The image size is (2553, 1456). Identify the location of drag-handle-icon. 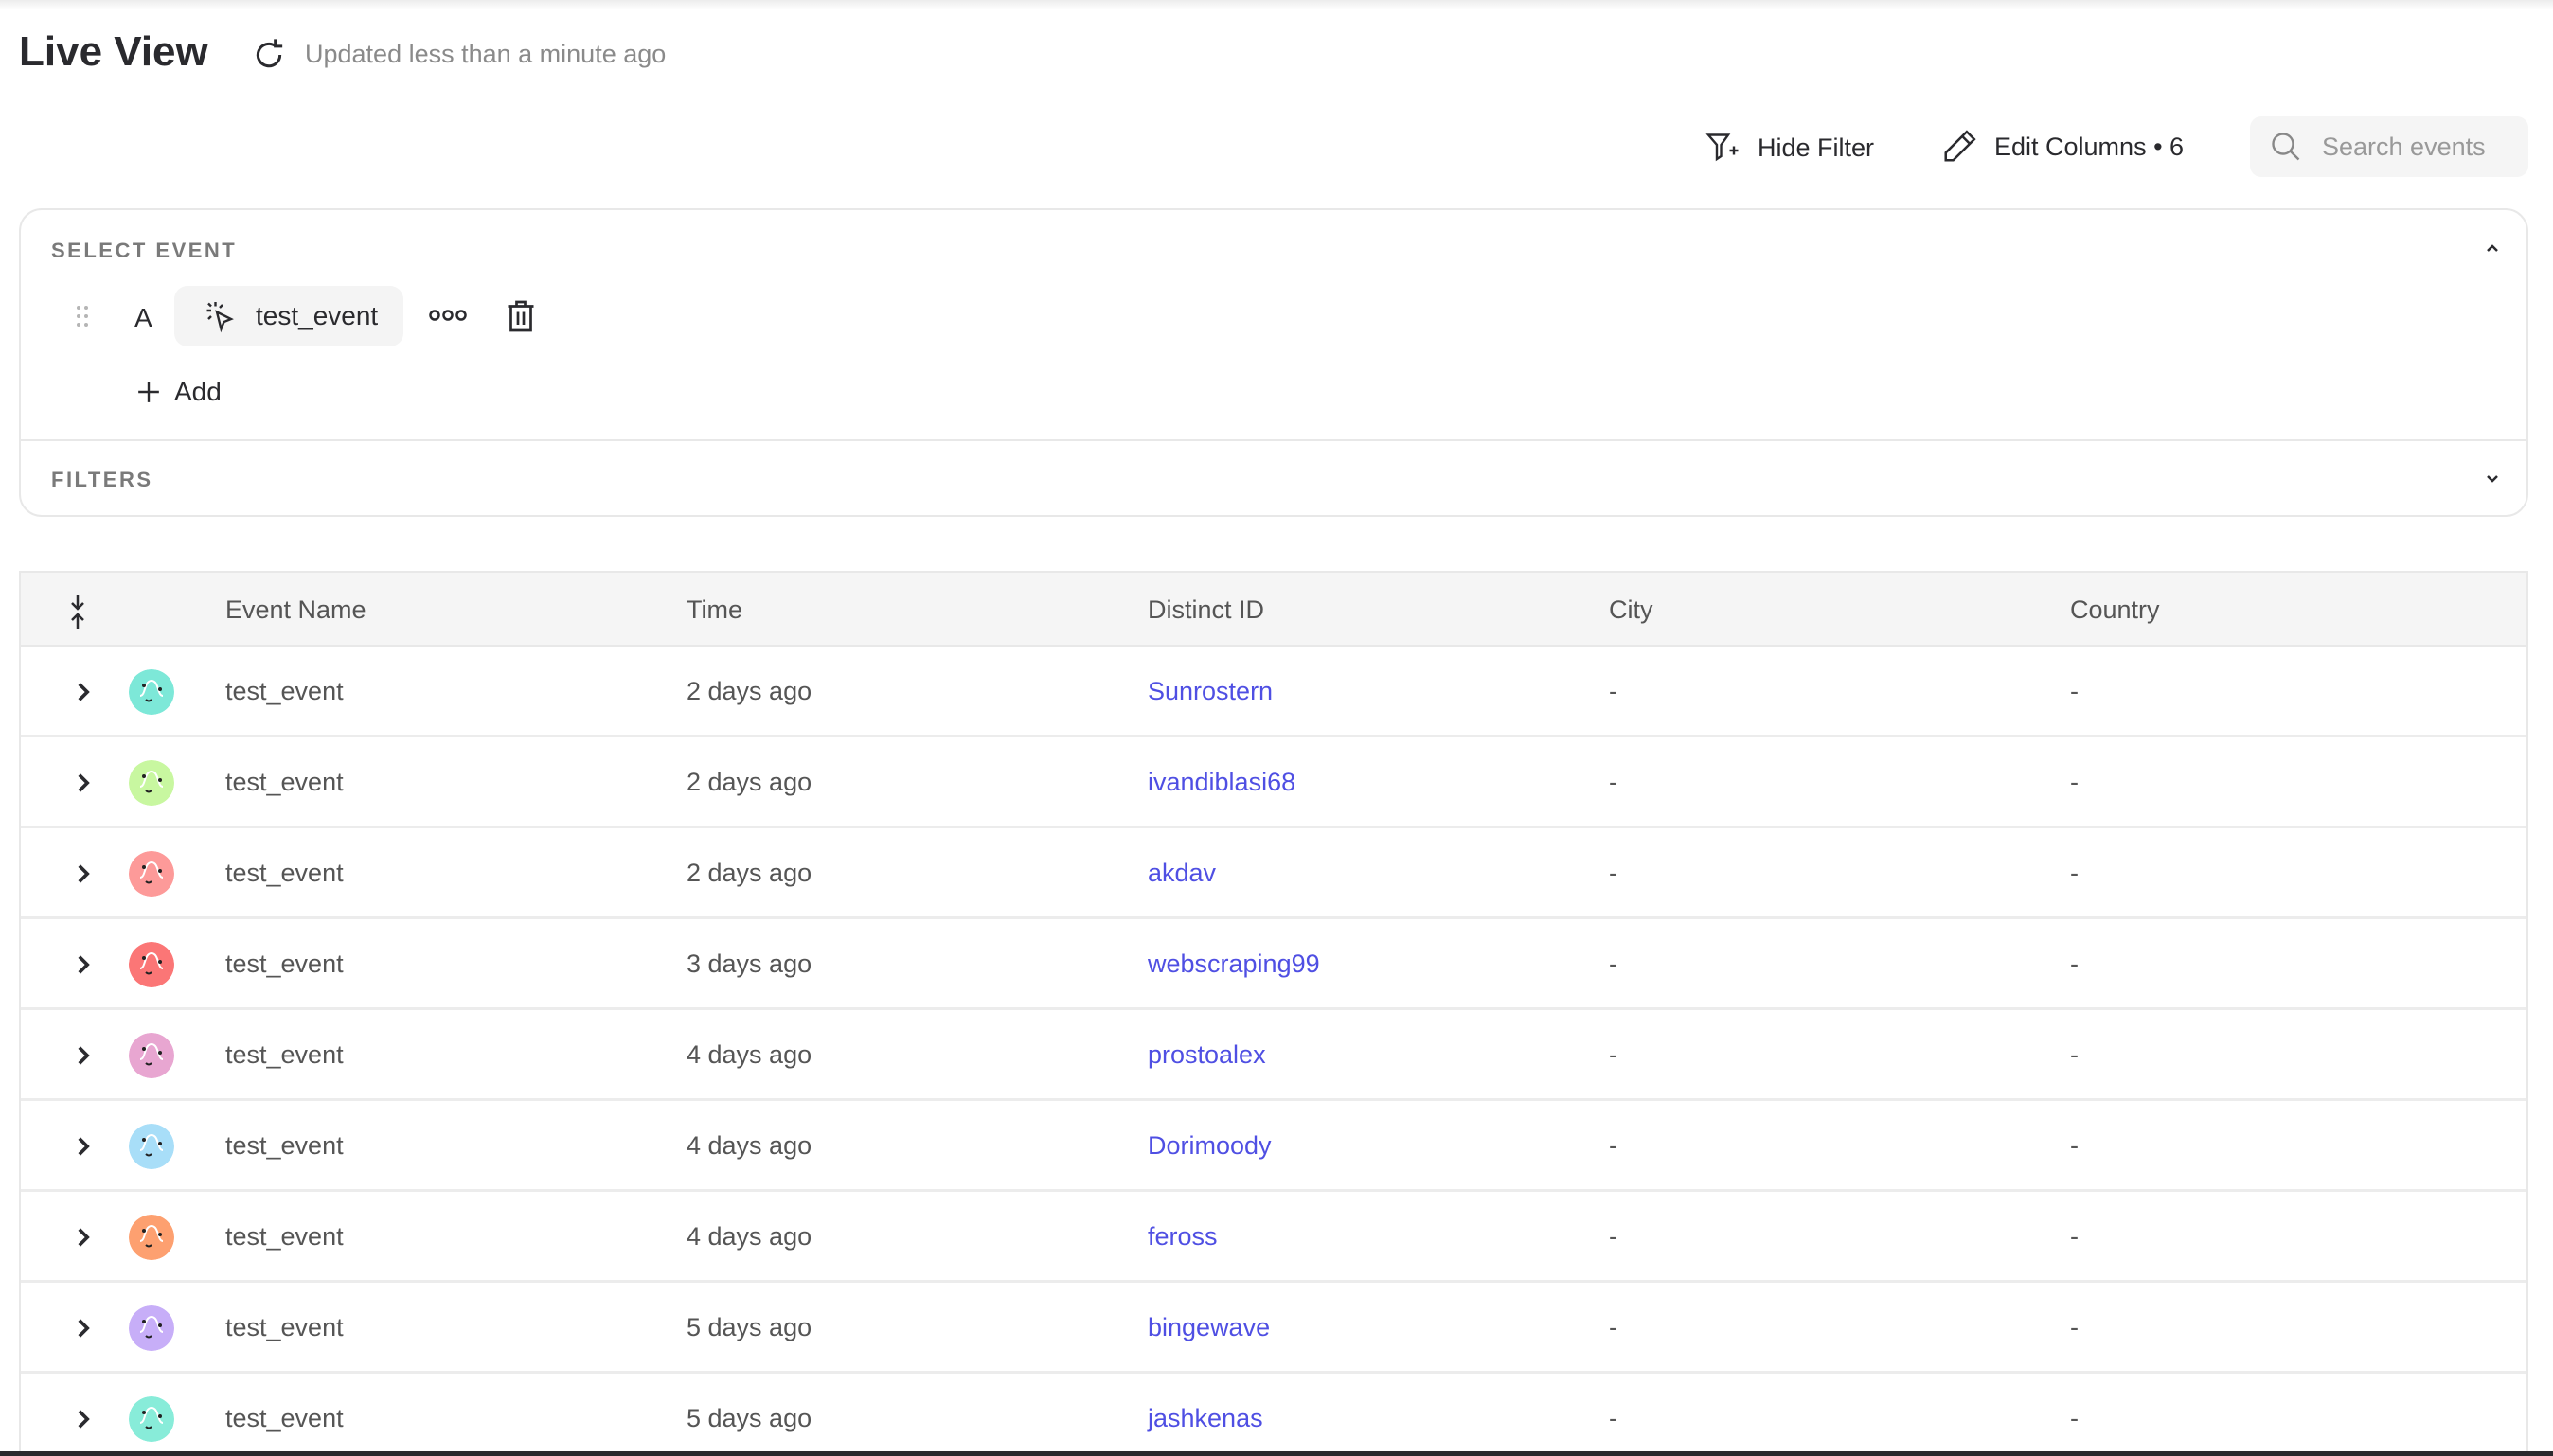
(82, 316).